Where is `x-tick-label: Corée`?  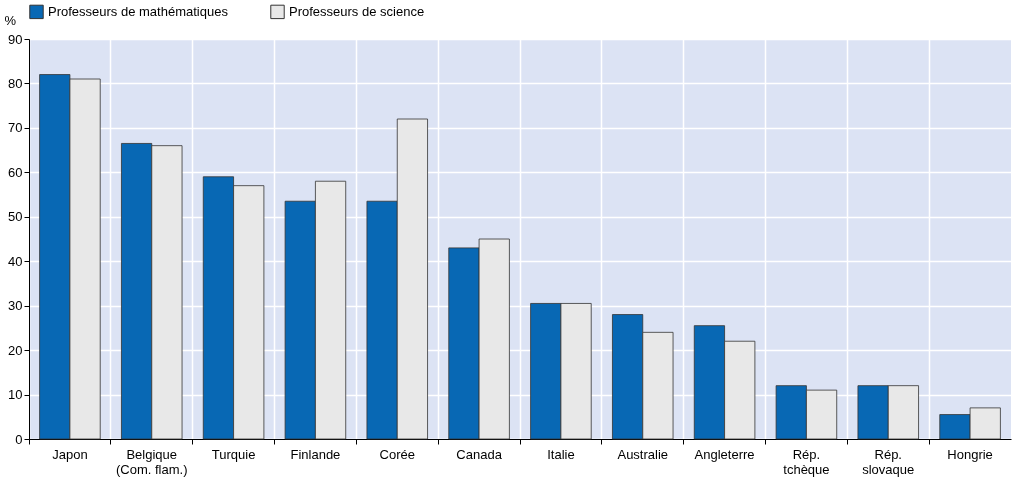 x-tick-label: Corée is located at coordinates (397, 454).